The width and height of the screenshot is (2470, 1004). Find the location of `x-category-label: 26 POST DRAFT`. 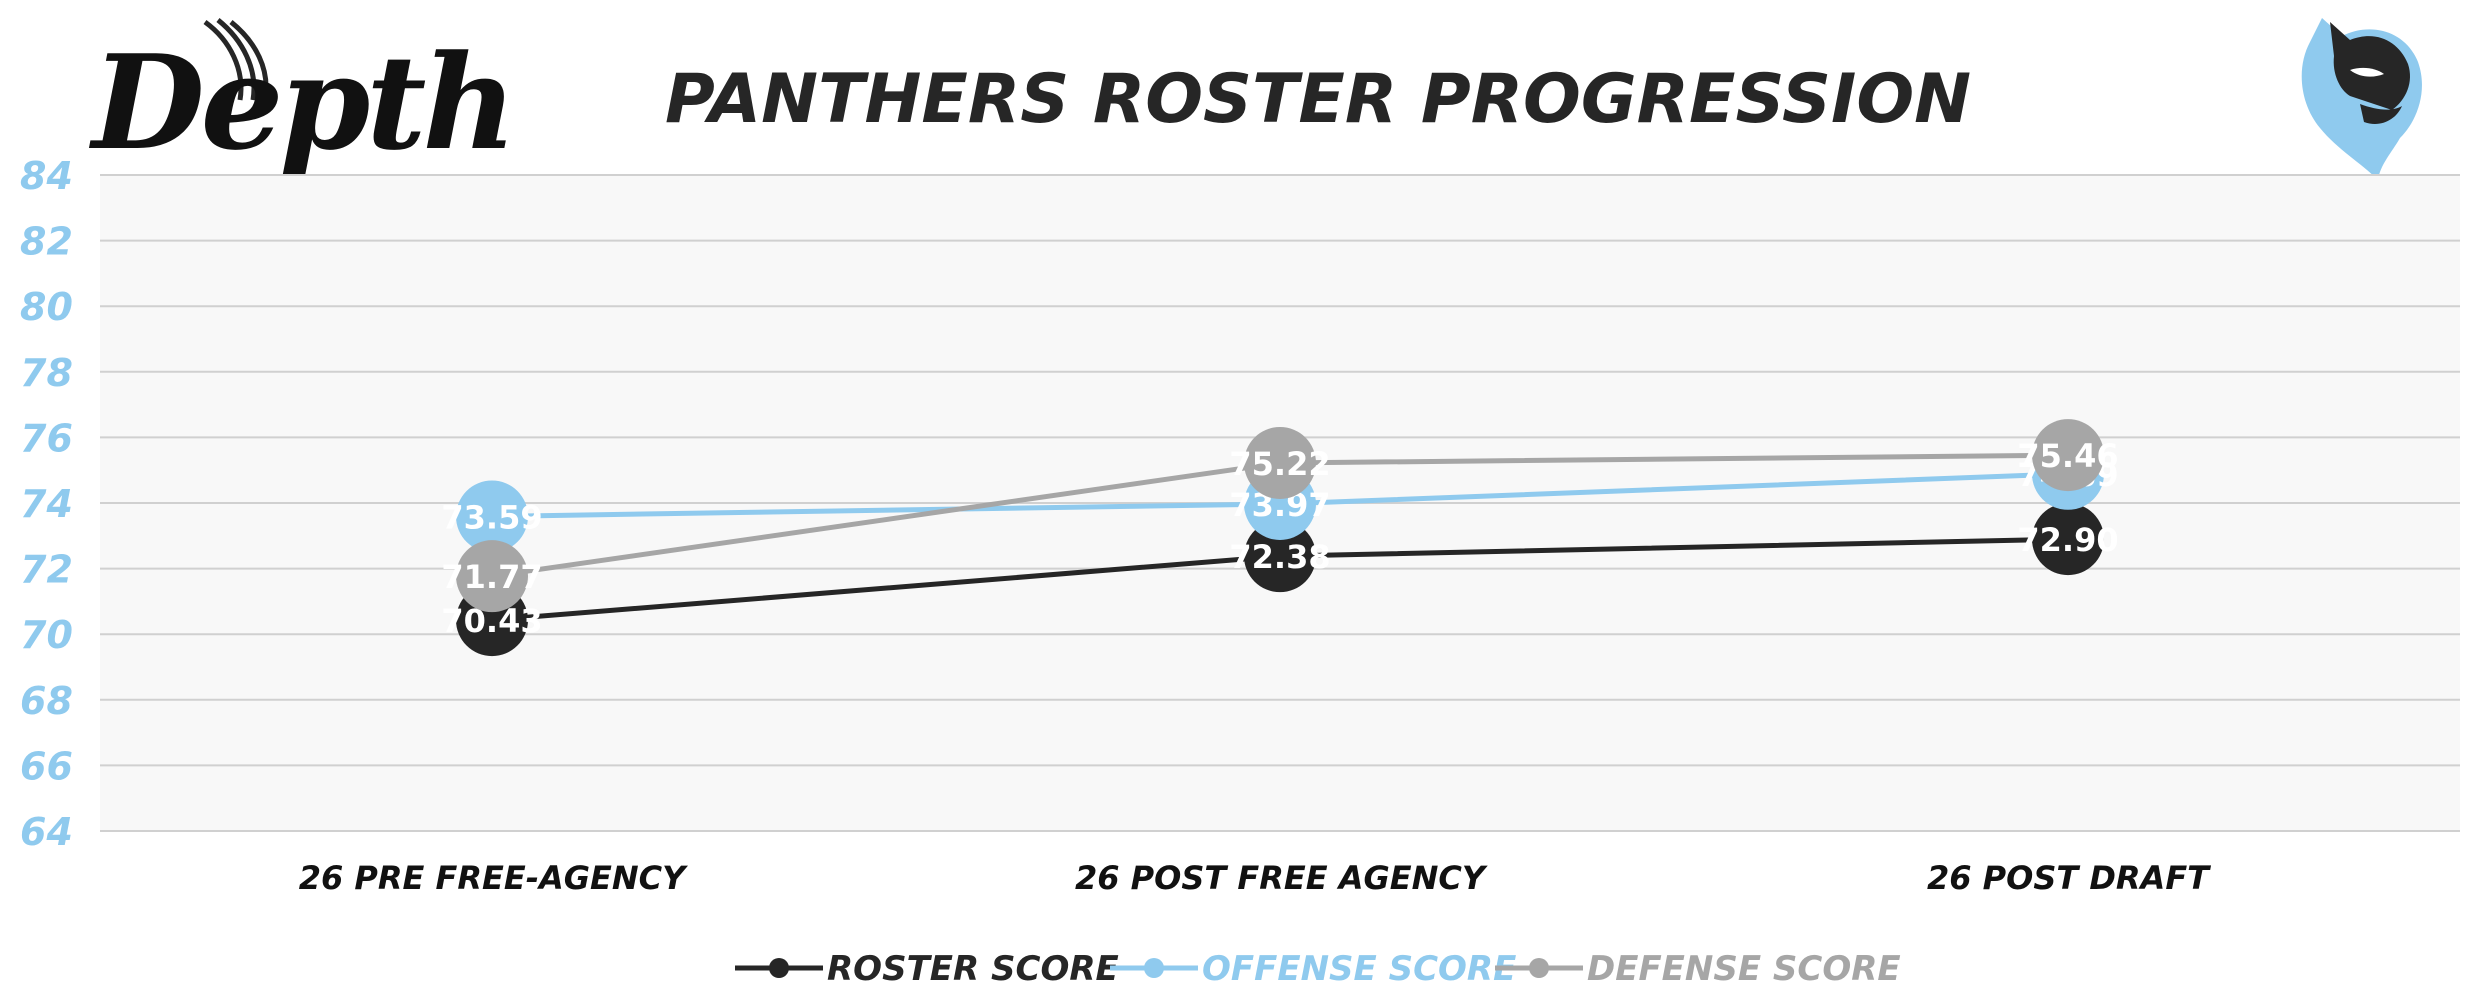

x-category-label: 26 POST DRAFT is located at coordinates (2069, 878).